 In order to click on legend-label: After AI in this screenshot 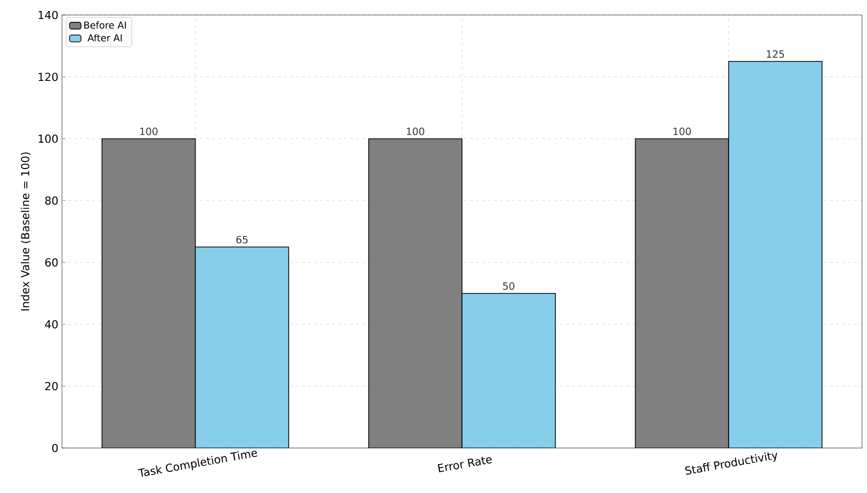, I will do `click(105, 38)`.